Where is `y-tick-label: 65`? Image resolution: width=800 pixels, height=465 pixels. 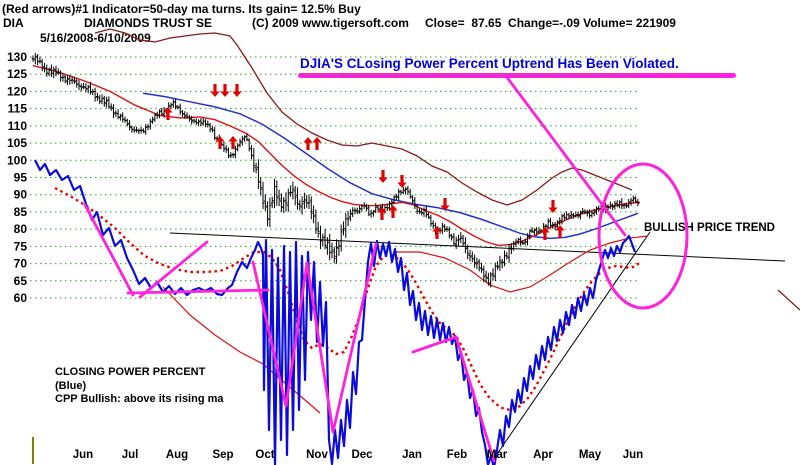 y-tick-label: 65 is located at coordinates (21, 281).